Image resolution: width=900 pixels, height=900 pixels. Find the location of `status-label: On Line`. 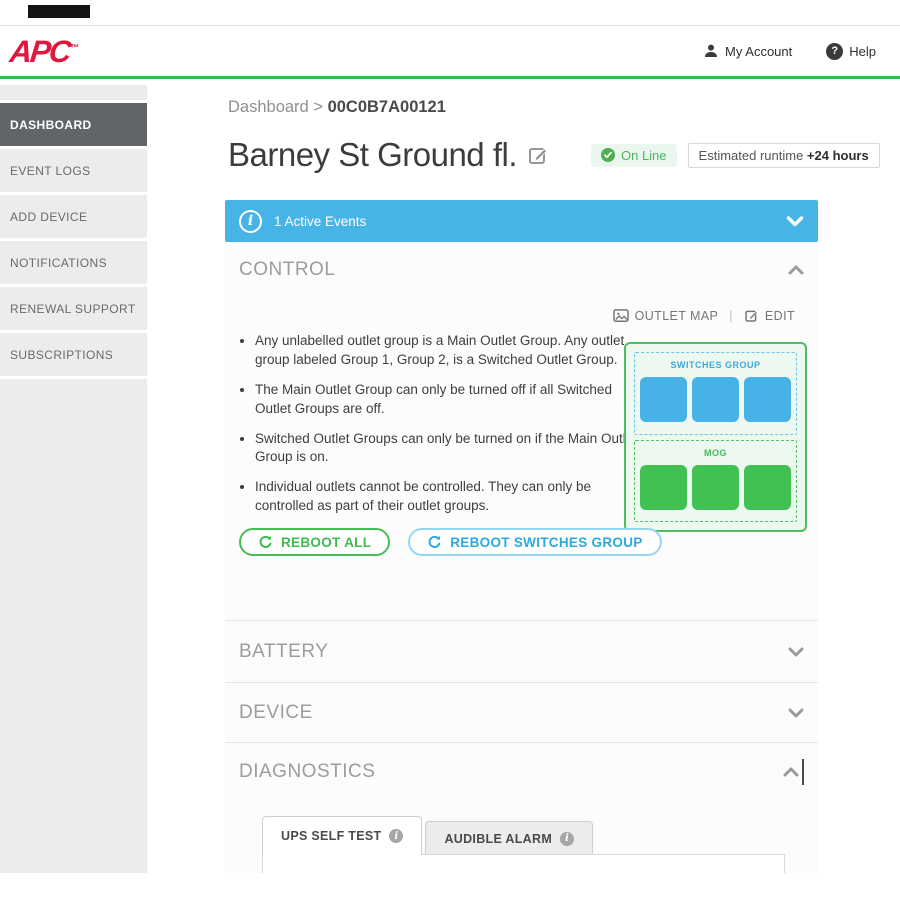

status-label: On Line is located at coordinates (643, 155).